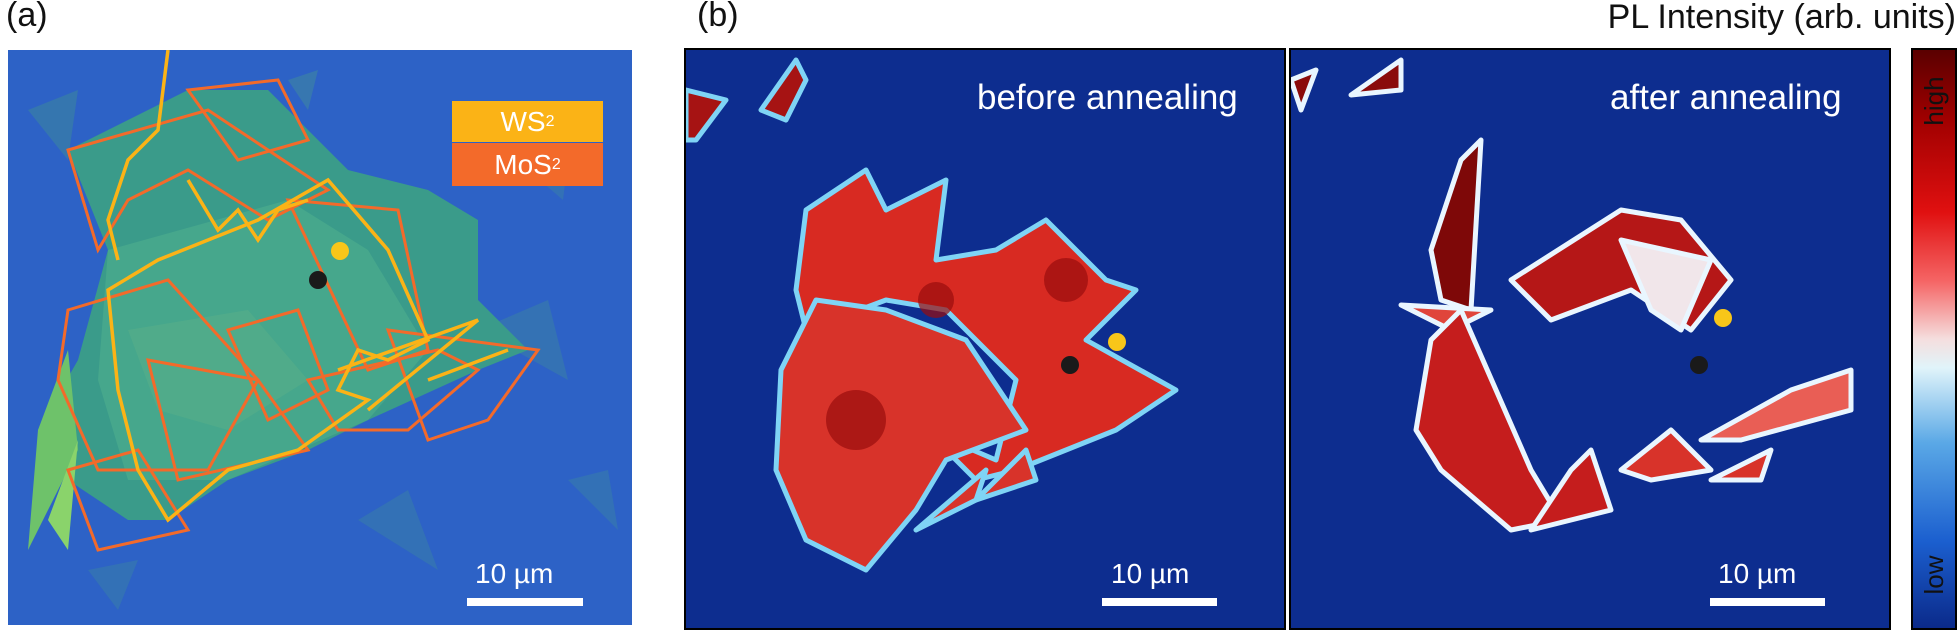  What do you see at coordinates (525, 602) in the screenshot?
I see `scale-bar-a` at bounding box center [525, 602].